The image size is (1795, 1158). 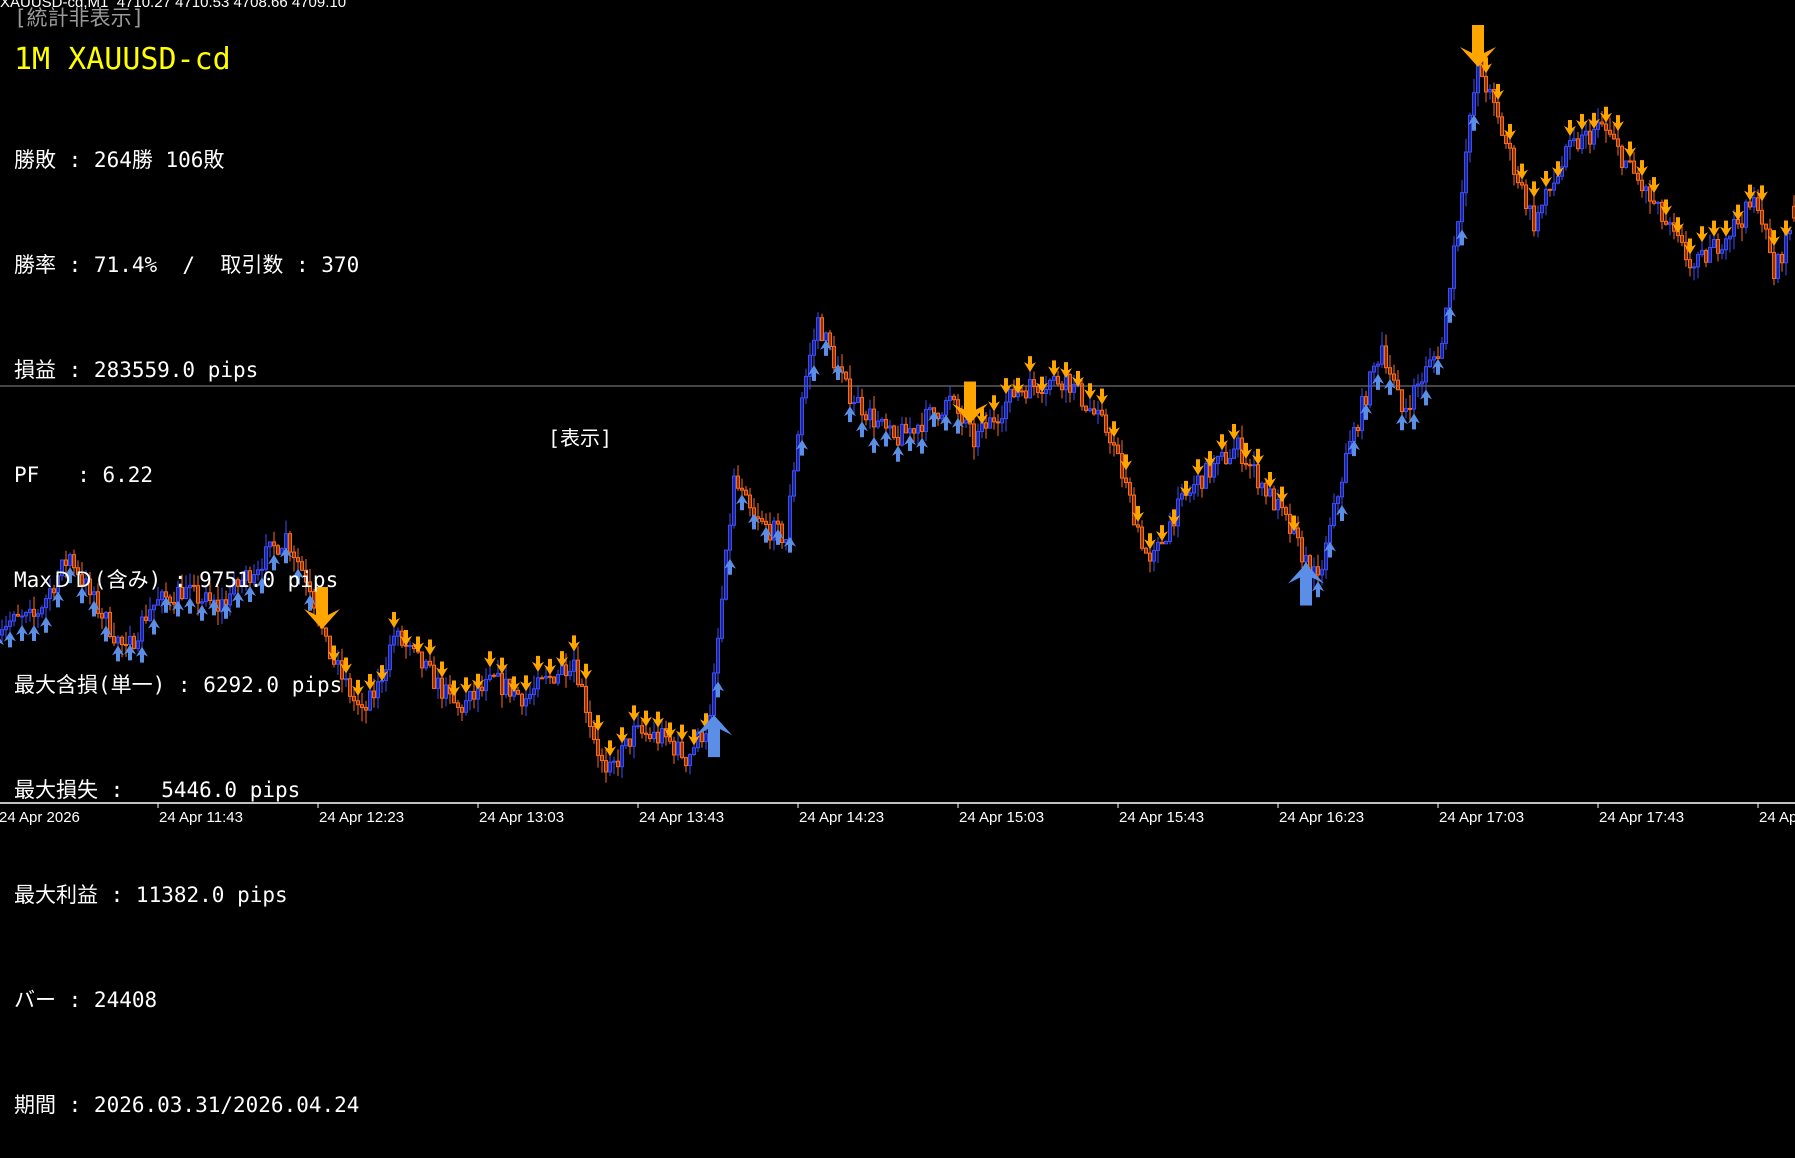 I want to click on stat-win-rate: 勝率 : 71.4% / 取引数 : 370, so click(x=186, y=265).